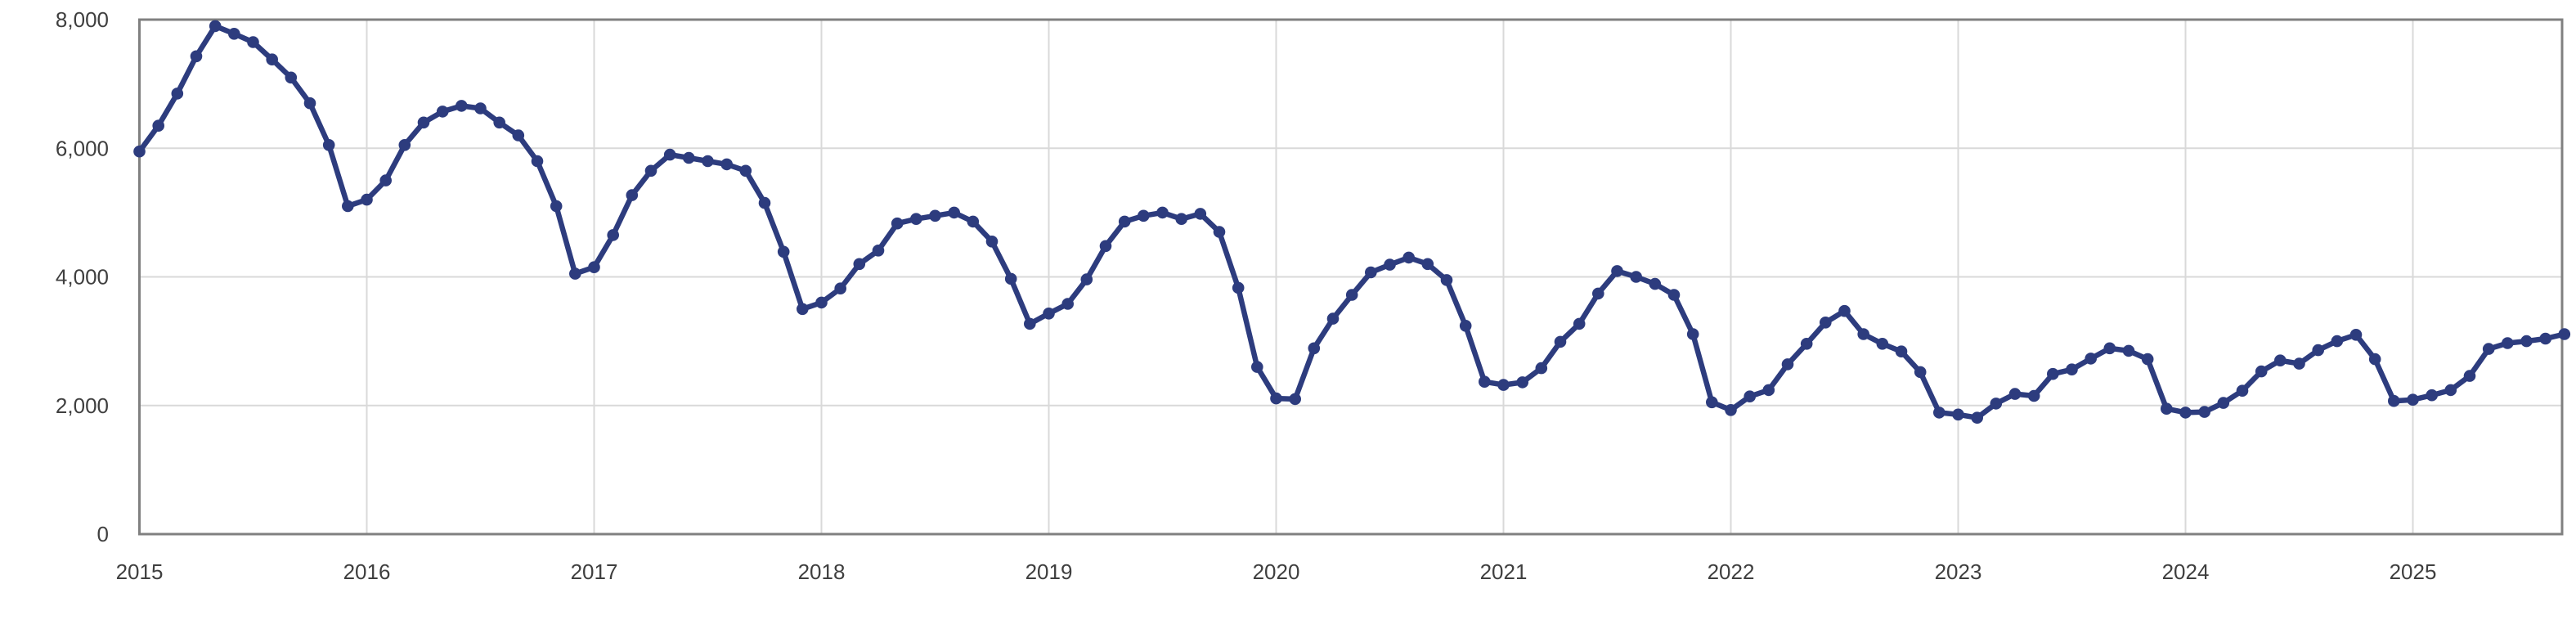  Describe the element at coordinates (103, 534) in the screenshot. I see `y-axis-tick-label: 0` at that location.